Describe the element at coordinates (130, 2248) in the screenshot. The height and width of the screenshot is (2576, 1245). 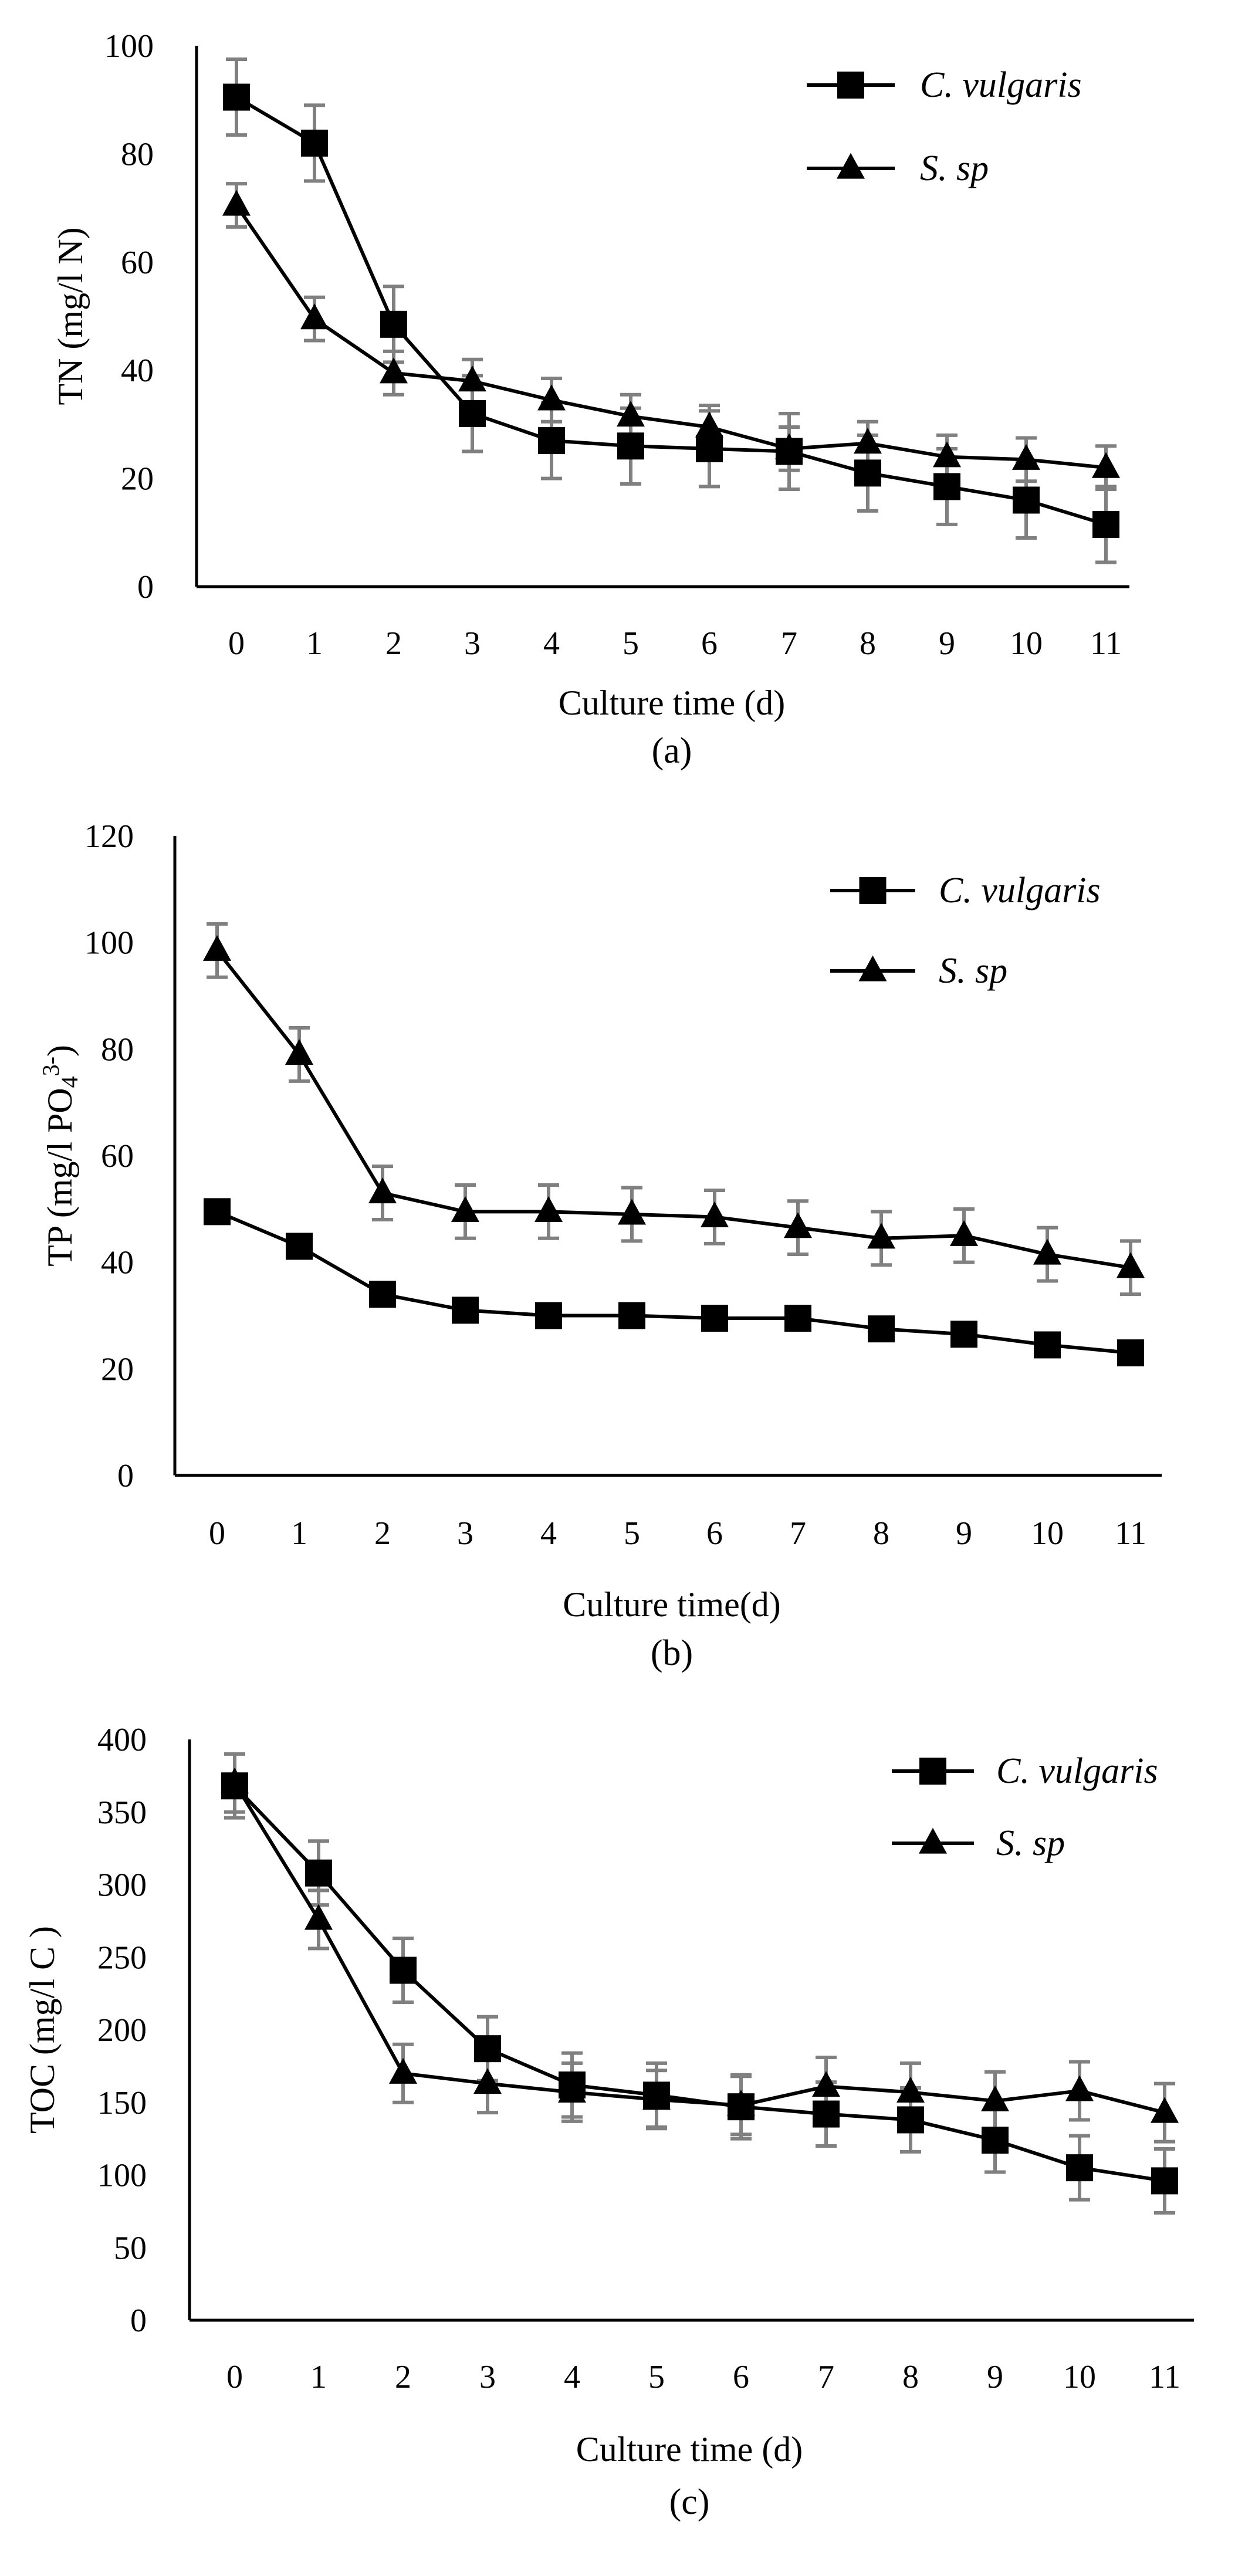
I see `y-tick-label: 50` at that location.